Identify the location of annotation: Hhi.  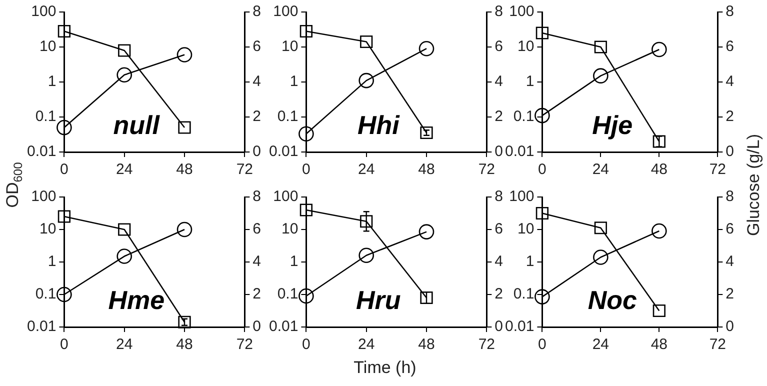
(378, 125).